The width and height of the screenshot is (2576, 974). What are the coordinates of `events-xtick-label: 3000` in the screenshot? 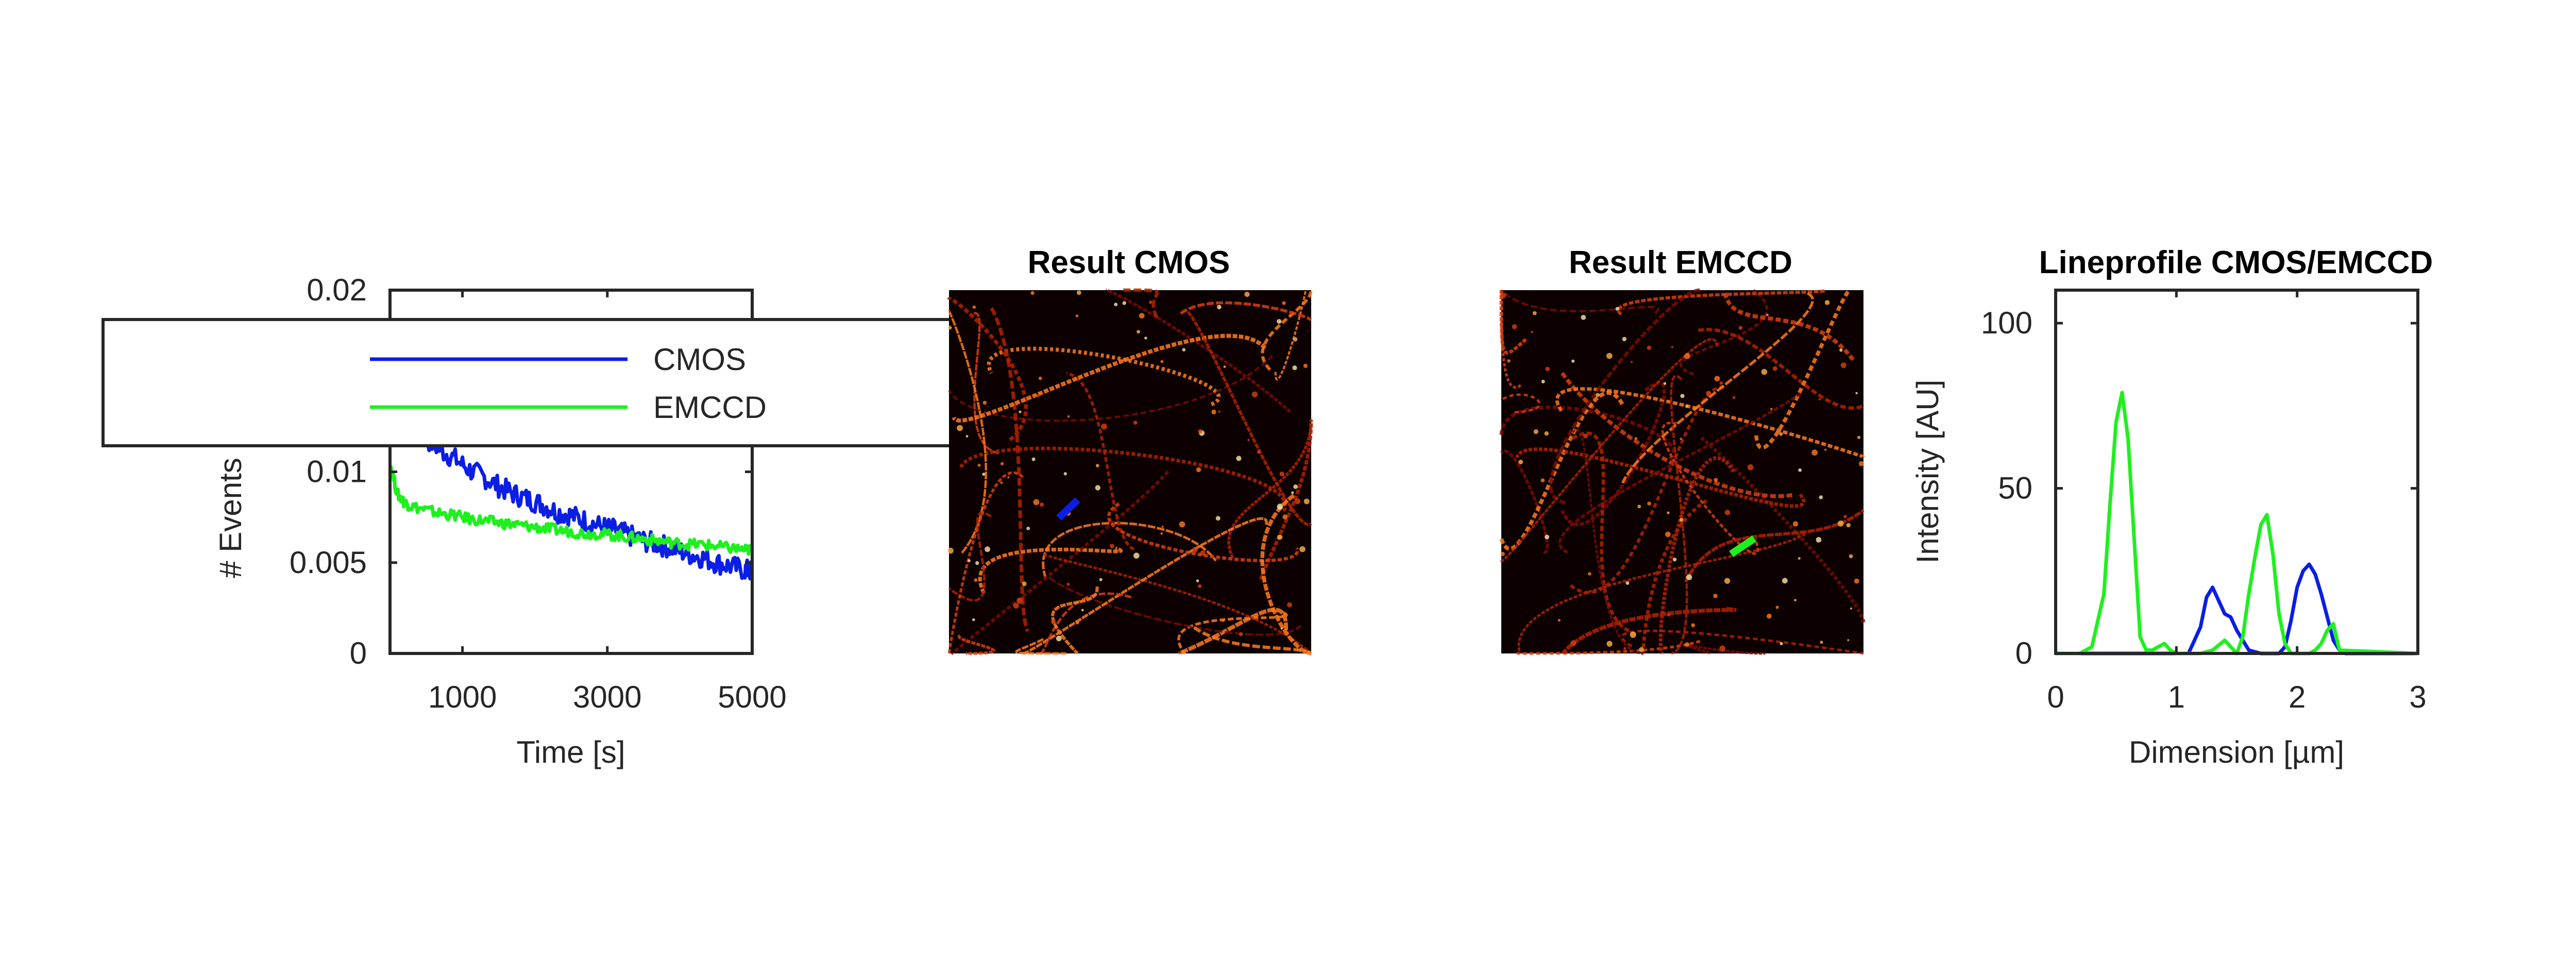 It's located at (607, 697).